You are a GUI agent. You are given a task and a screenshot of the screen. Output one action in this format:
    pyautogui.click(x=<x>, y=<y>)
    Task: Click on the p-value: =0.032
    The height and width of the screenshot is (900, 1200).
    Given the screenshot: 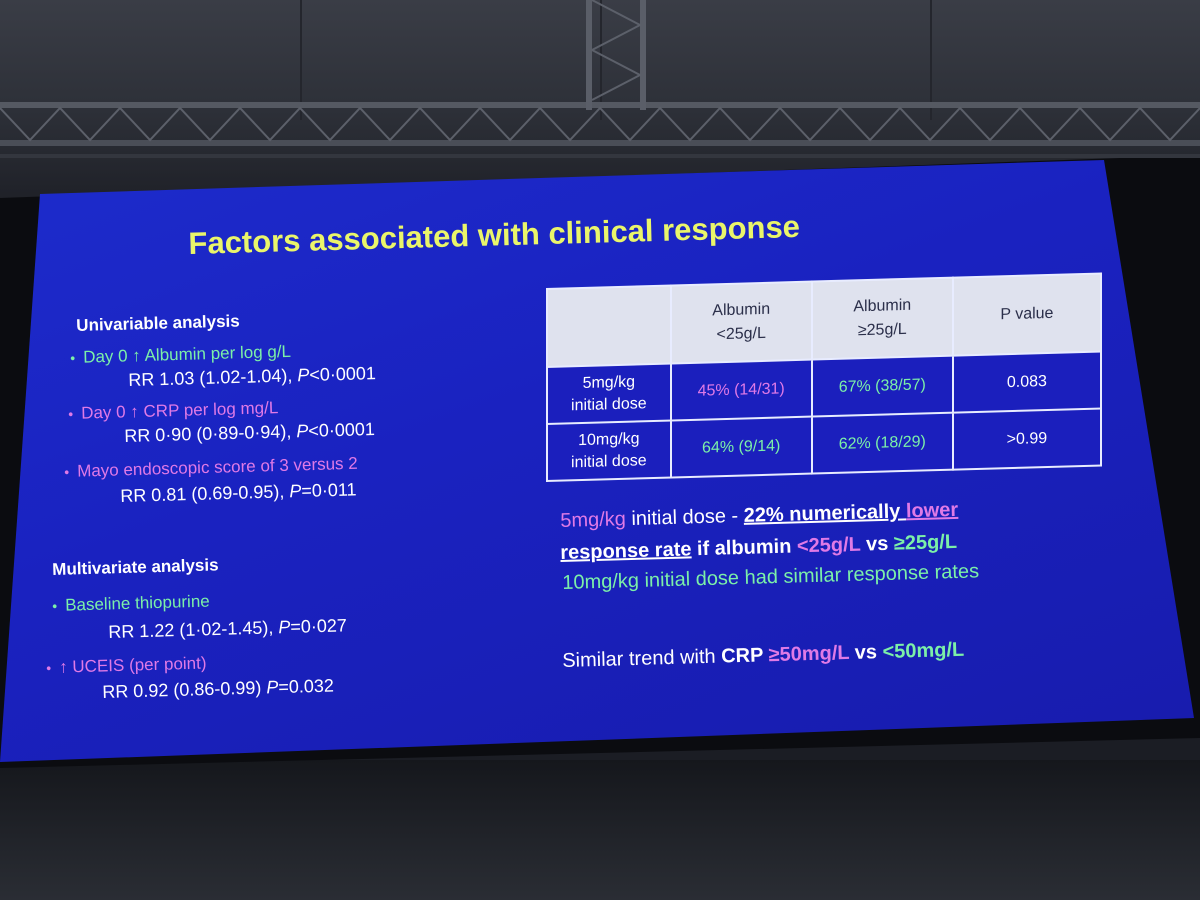 What is the action you would take?
    pyautogui.click(x=306, y=686)
    